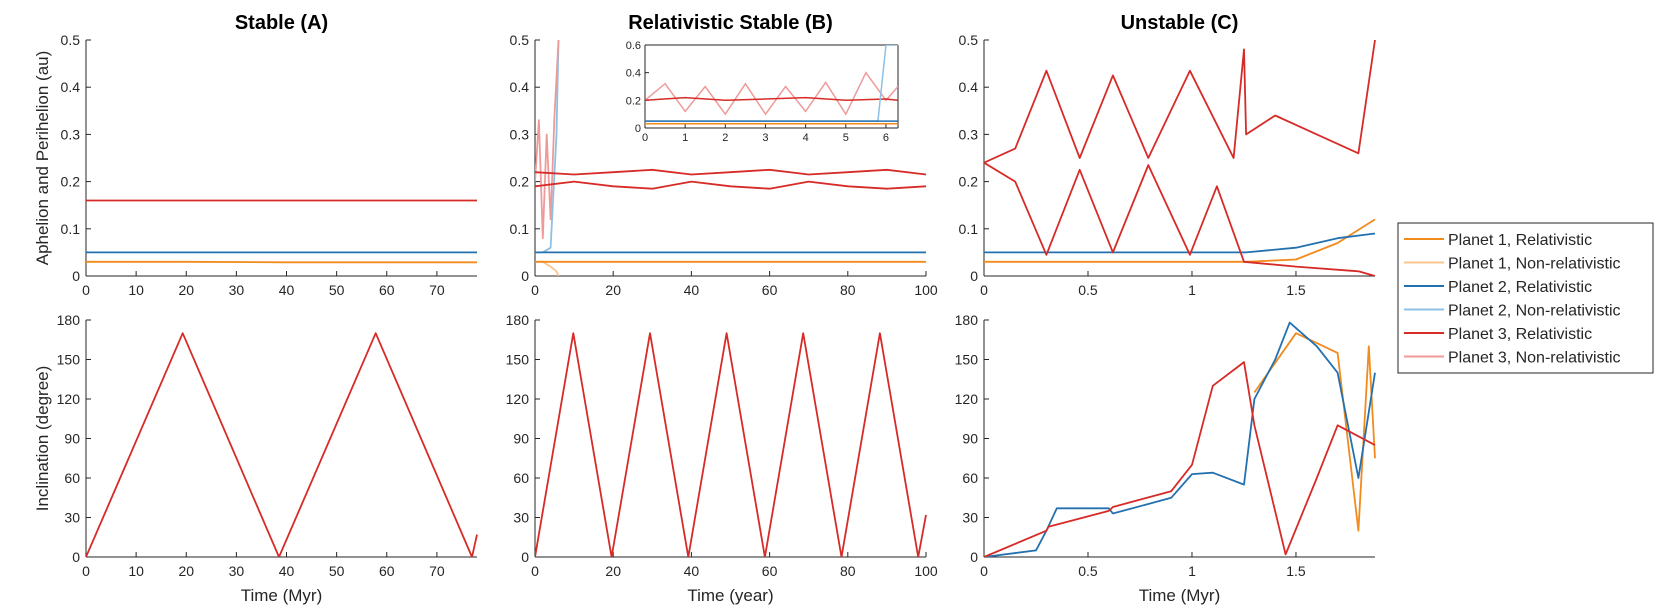  Describe the element at coordinates (1534, 264) in the screenshot. I see `legend-label: Planet 1, Non-relativistic` at that location.